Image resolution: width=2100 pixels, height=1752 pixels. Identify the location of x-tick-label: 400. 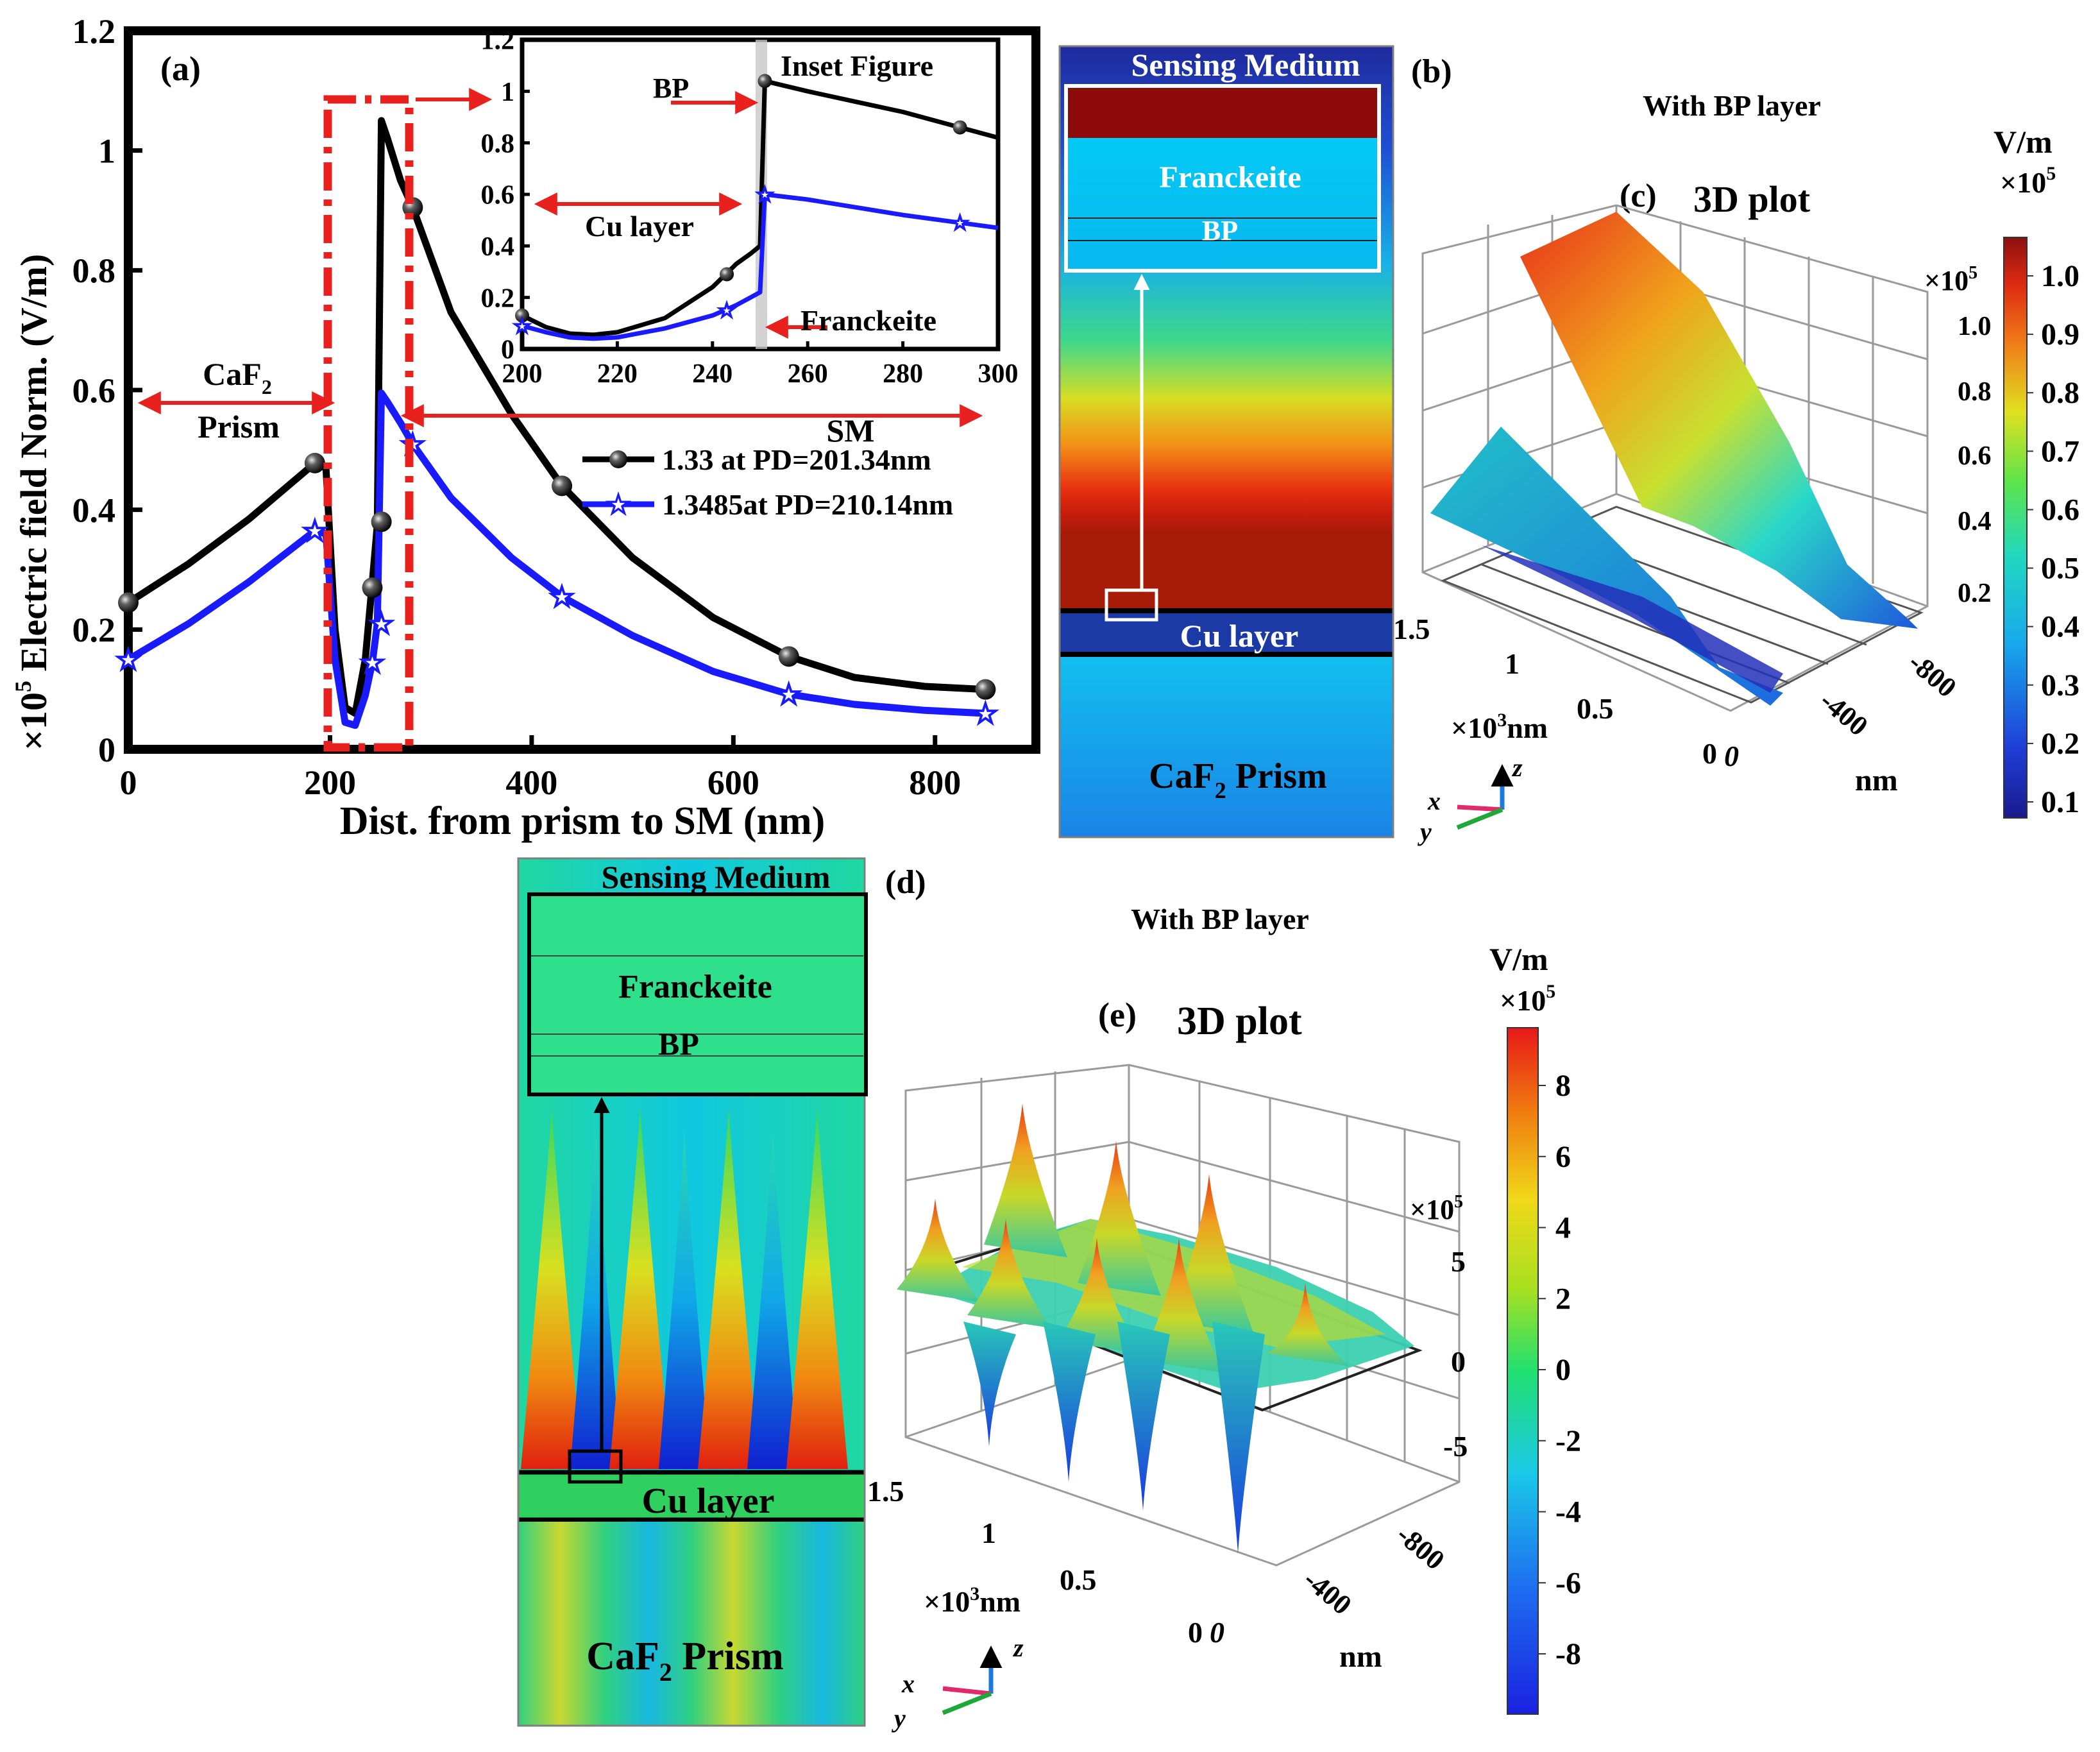
(531, 782).